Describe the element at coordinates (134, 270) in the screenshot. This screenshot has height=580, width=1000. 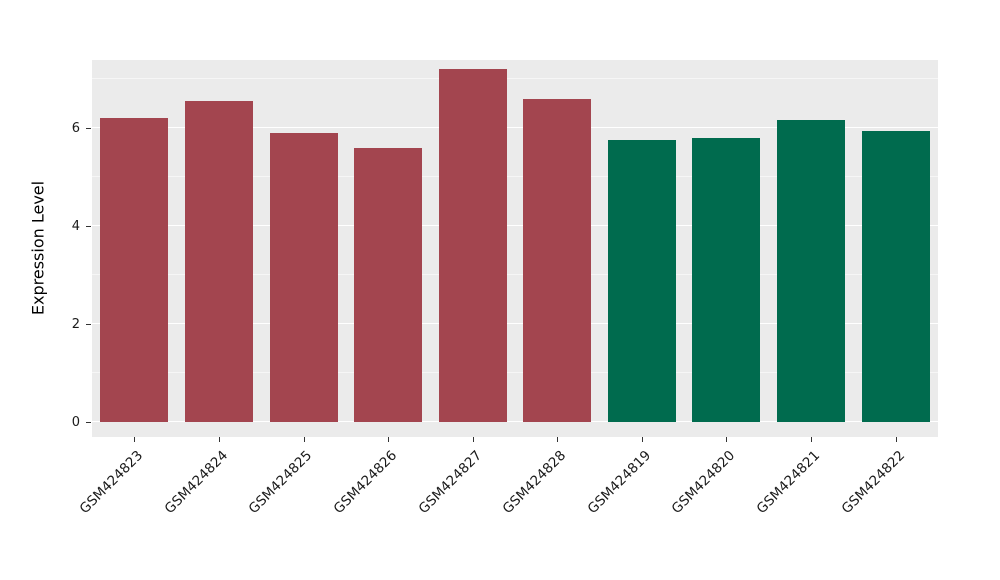
I see `bar-GSM424823` at that location.